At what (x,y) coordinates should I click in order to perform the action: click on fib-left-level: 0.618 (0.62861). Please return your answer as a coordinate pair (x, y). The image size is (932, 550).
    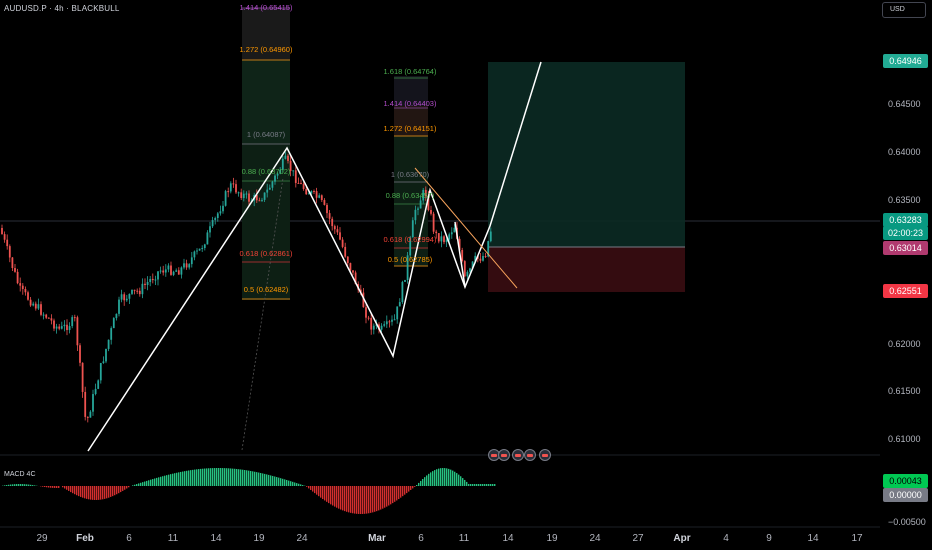
    Looking at the image, I should click on (266, 253).